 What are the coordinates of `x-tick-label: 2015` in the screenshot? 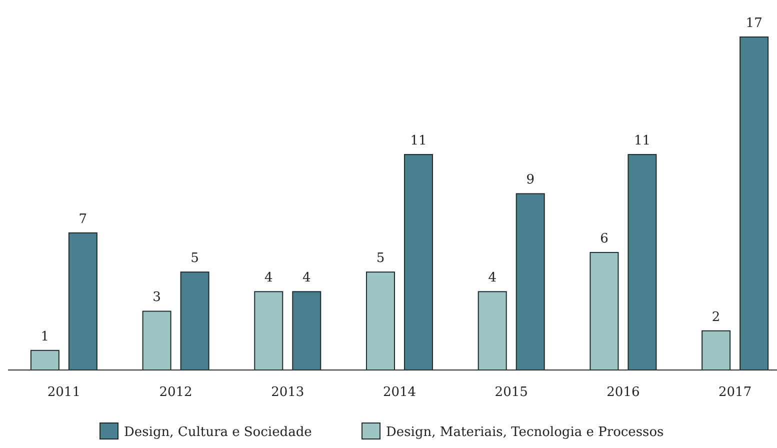 It's located at (511, 392).